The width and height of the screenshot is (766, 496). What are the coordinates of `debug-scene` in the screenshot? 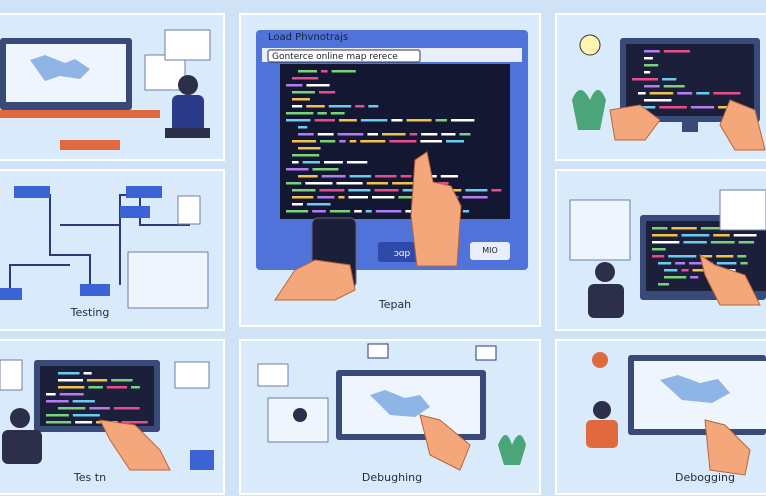 It's located at (676, 414).